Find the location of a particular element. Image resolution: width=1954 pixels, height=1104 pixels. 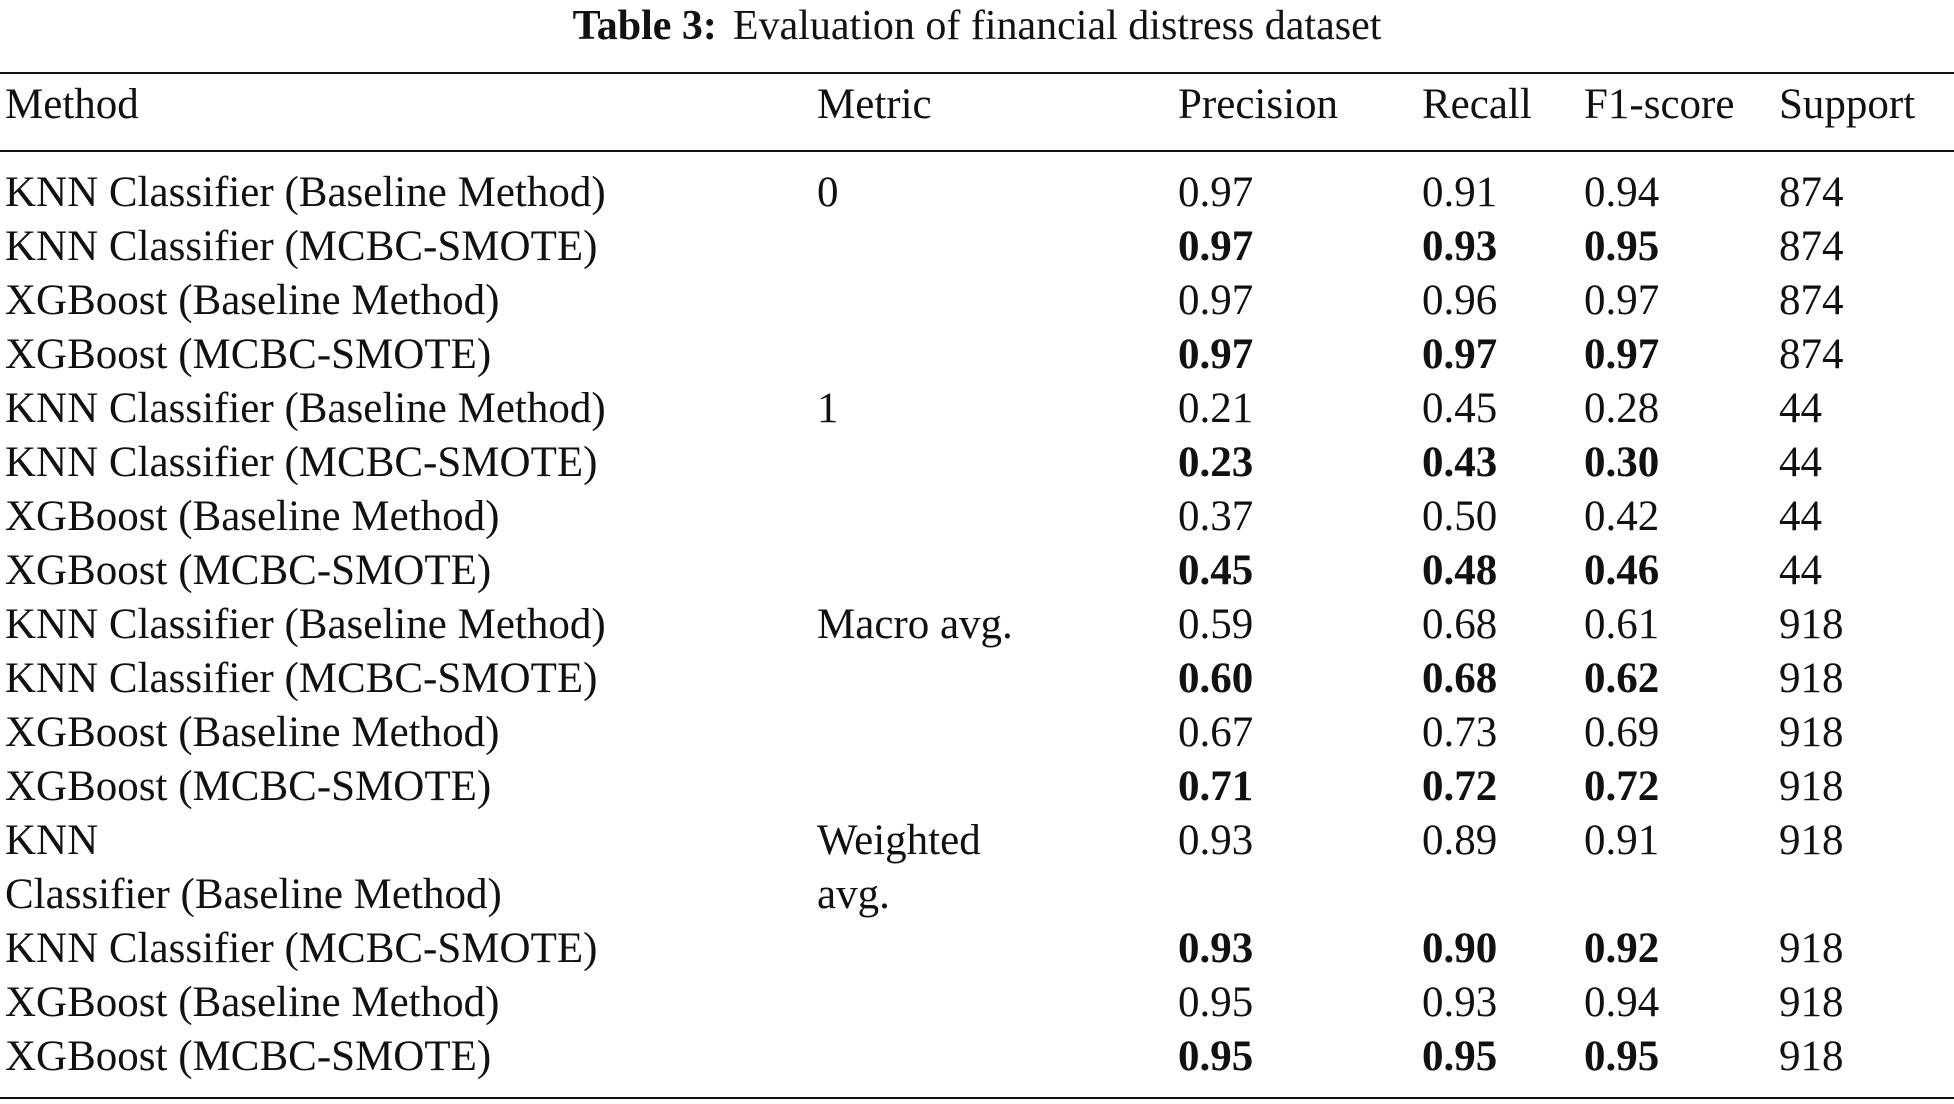

table-header-rule is located at coordinates (977, 151).